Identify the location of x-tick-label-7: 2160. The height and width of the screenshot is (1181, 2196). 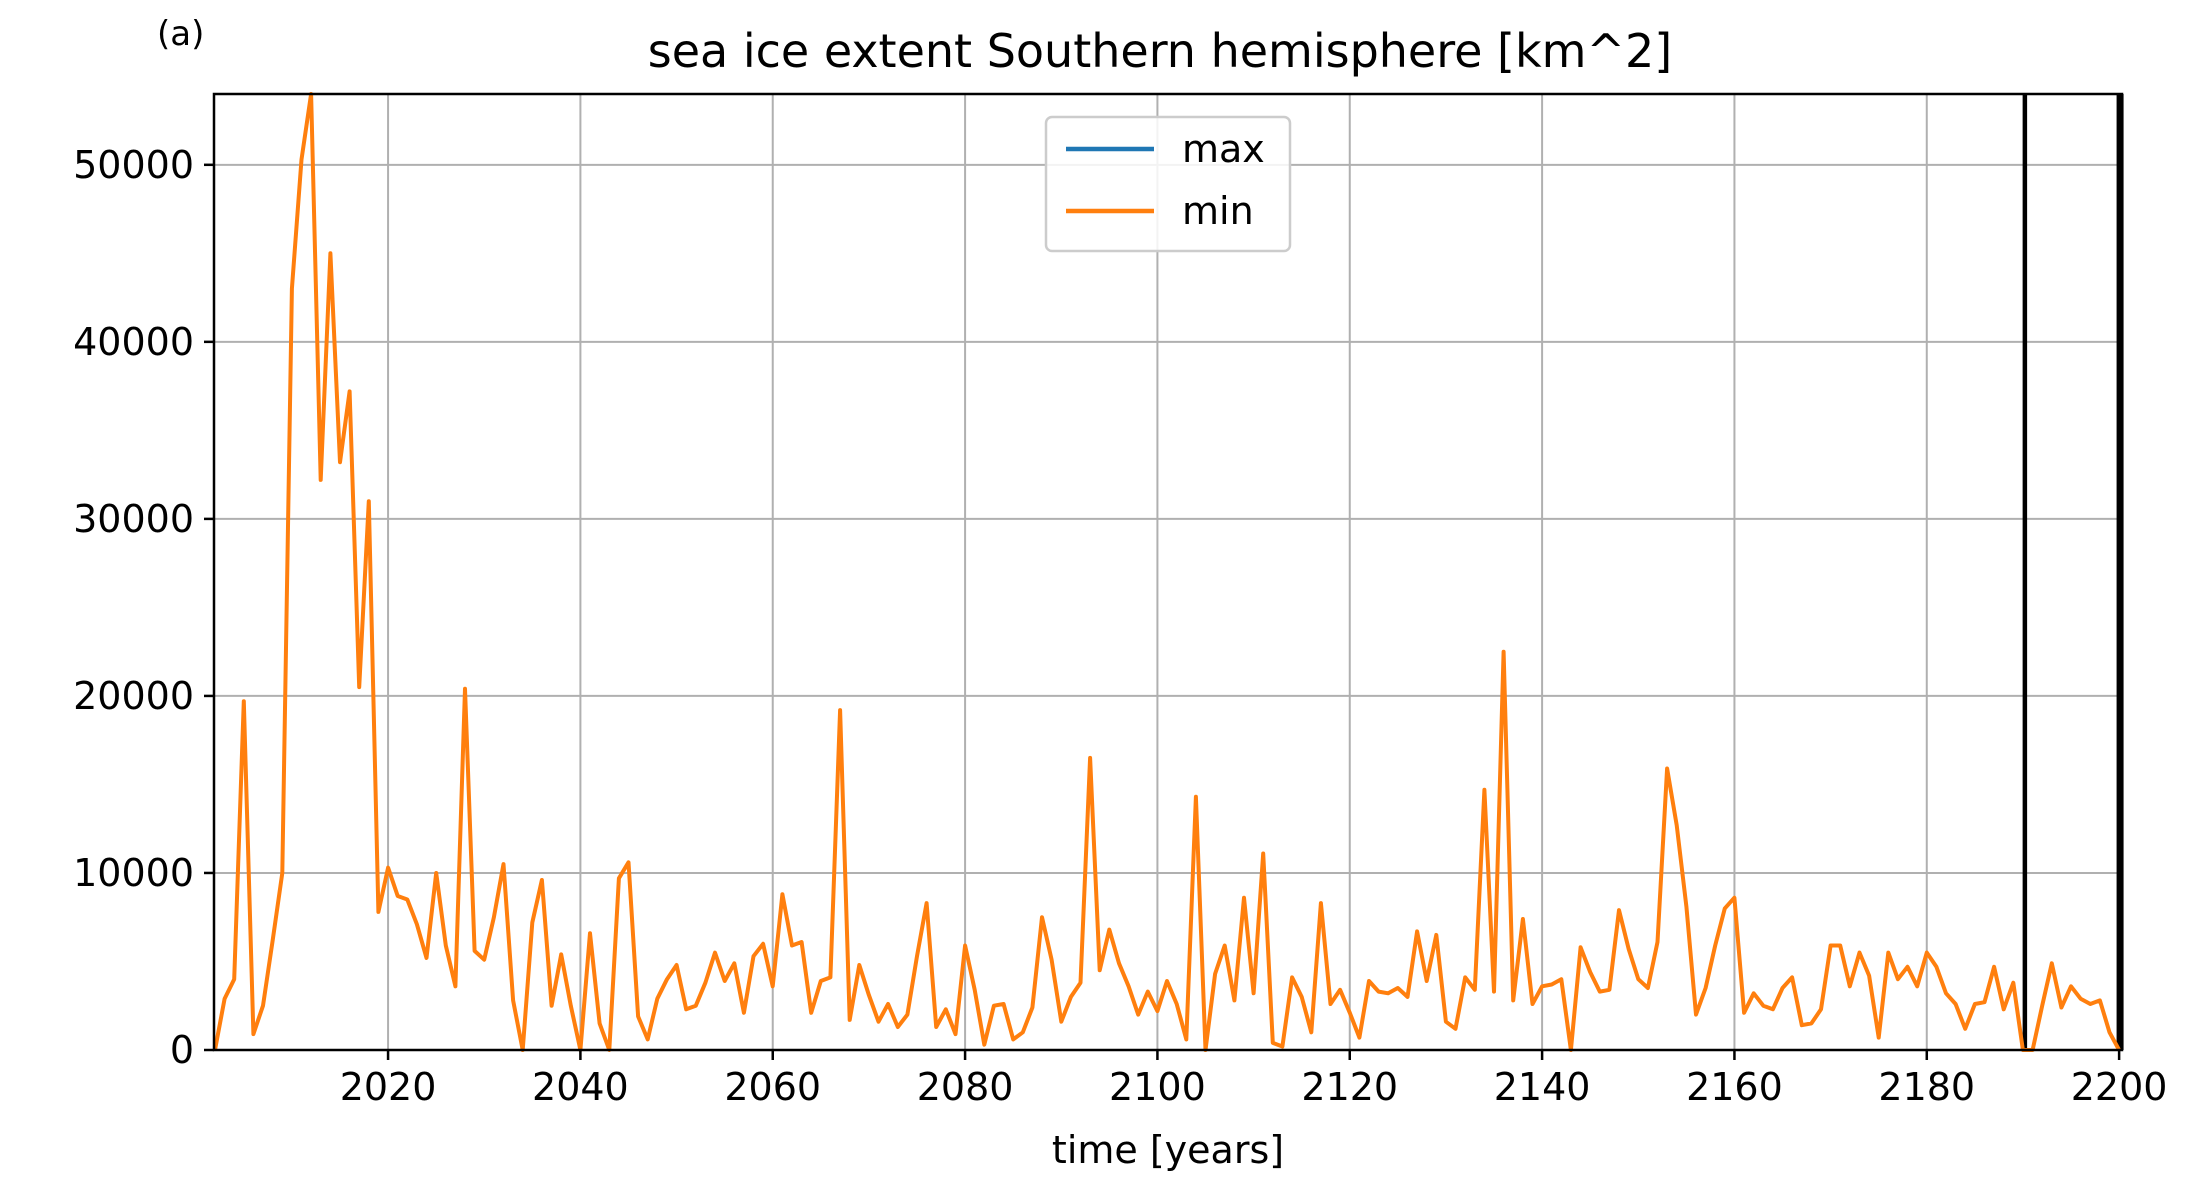
(1734, 1087).